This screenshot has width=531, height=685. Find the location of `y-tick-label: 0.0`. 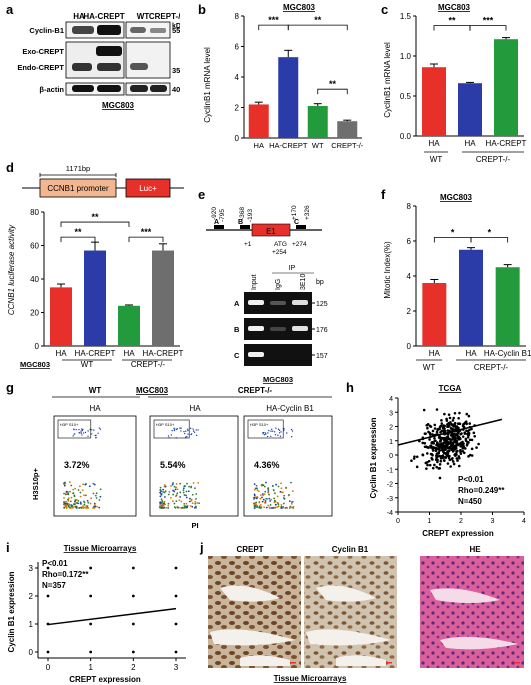

y-tick-label: 0.0 is located at coordinates (406, 136).